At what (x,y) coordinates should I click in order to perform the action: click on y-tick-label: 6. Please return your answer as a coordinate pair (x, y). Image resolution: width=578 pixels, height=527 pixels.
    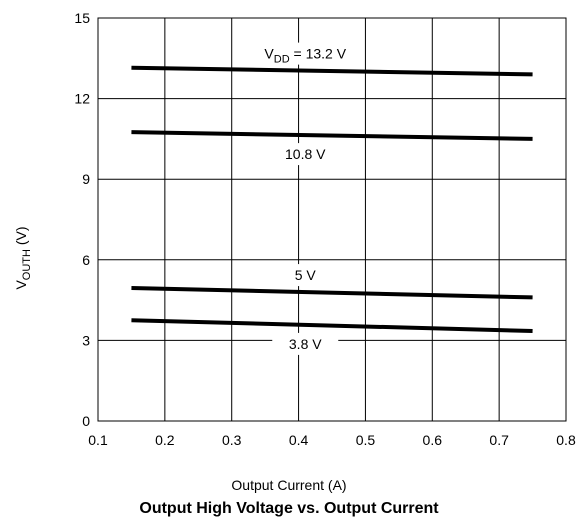
    Looking at the image, I should click on (86, 260).